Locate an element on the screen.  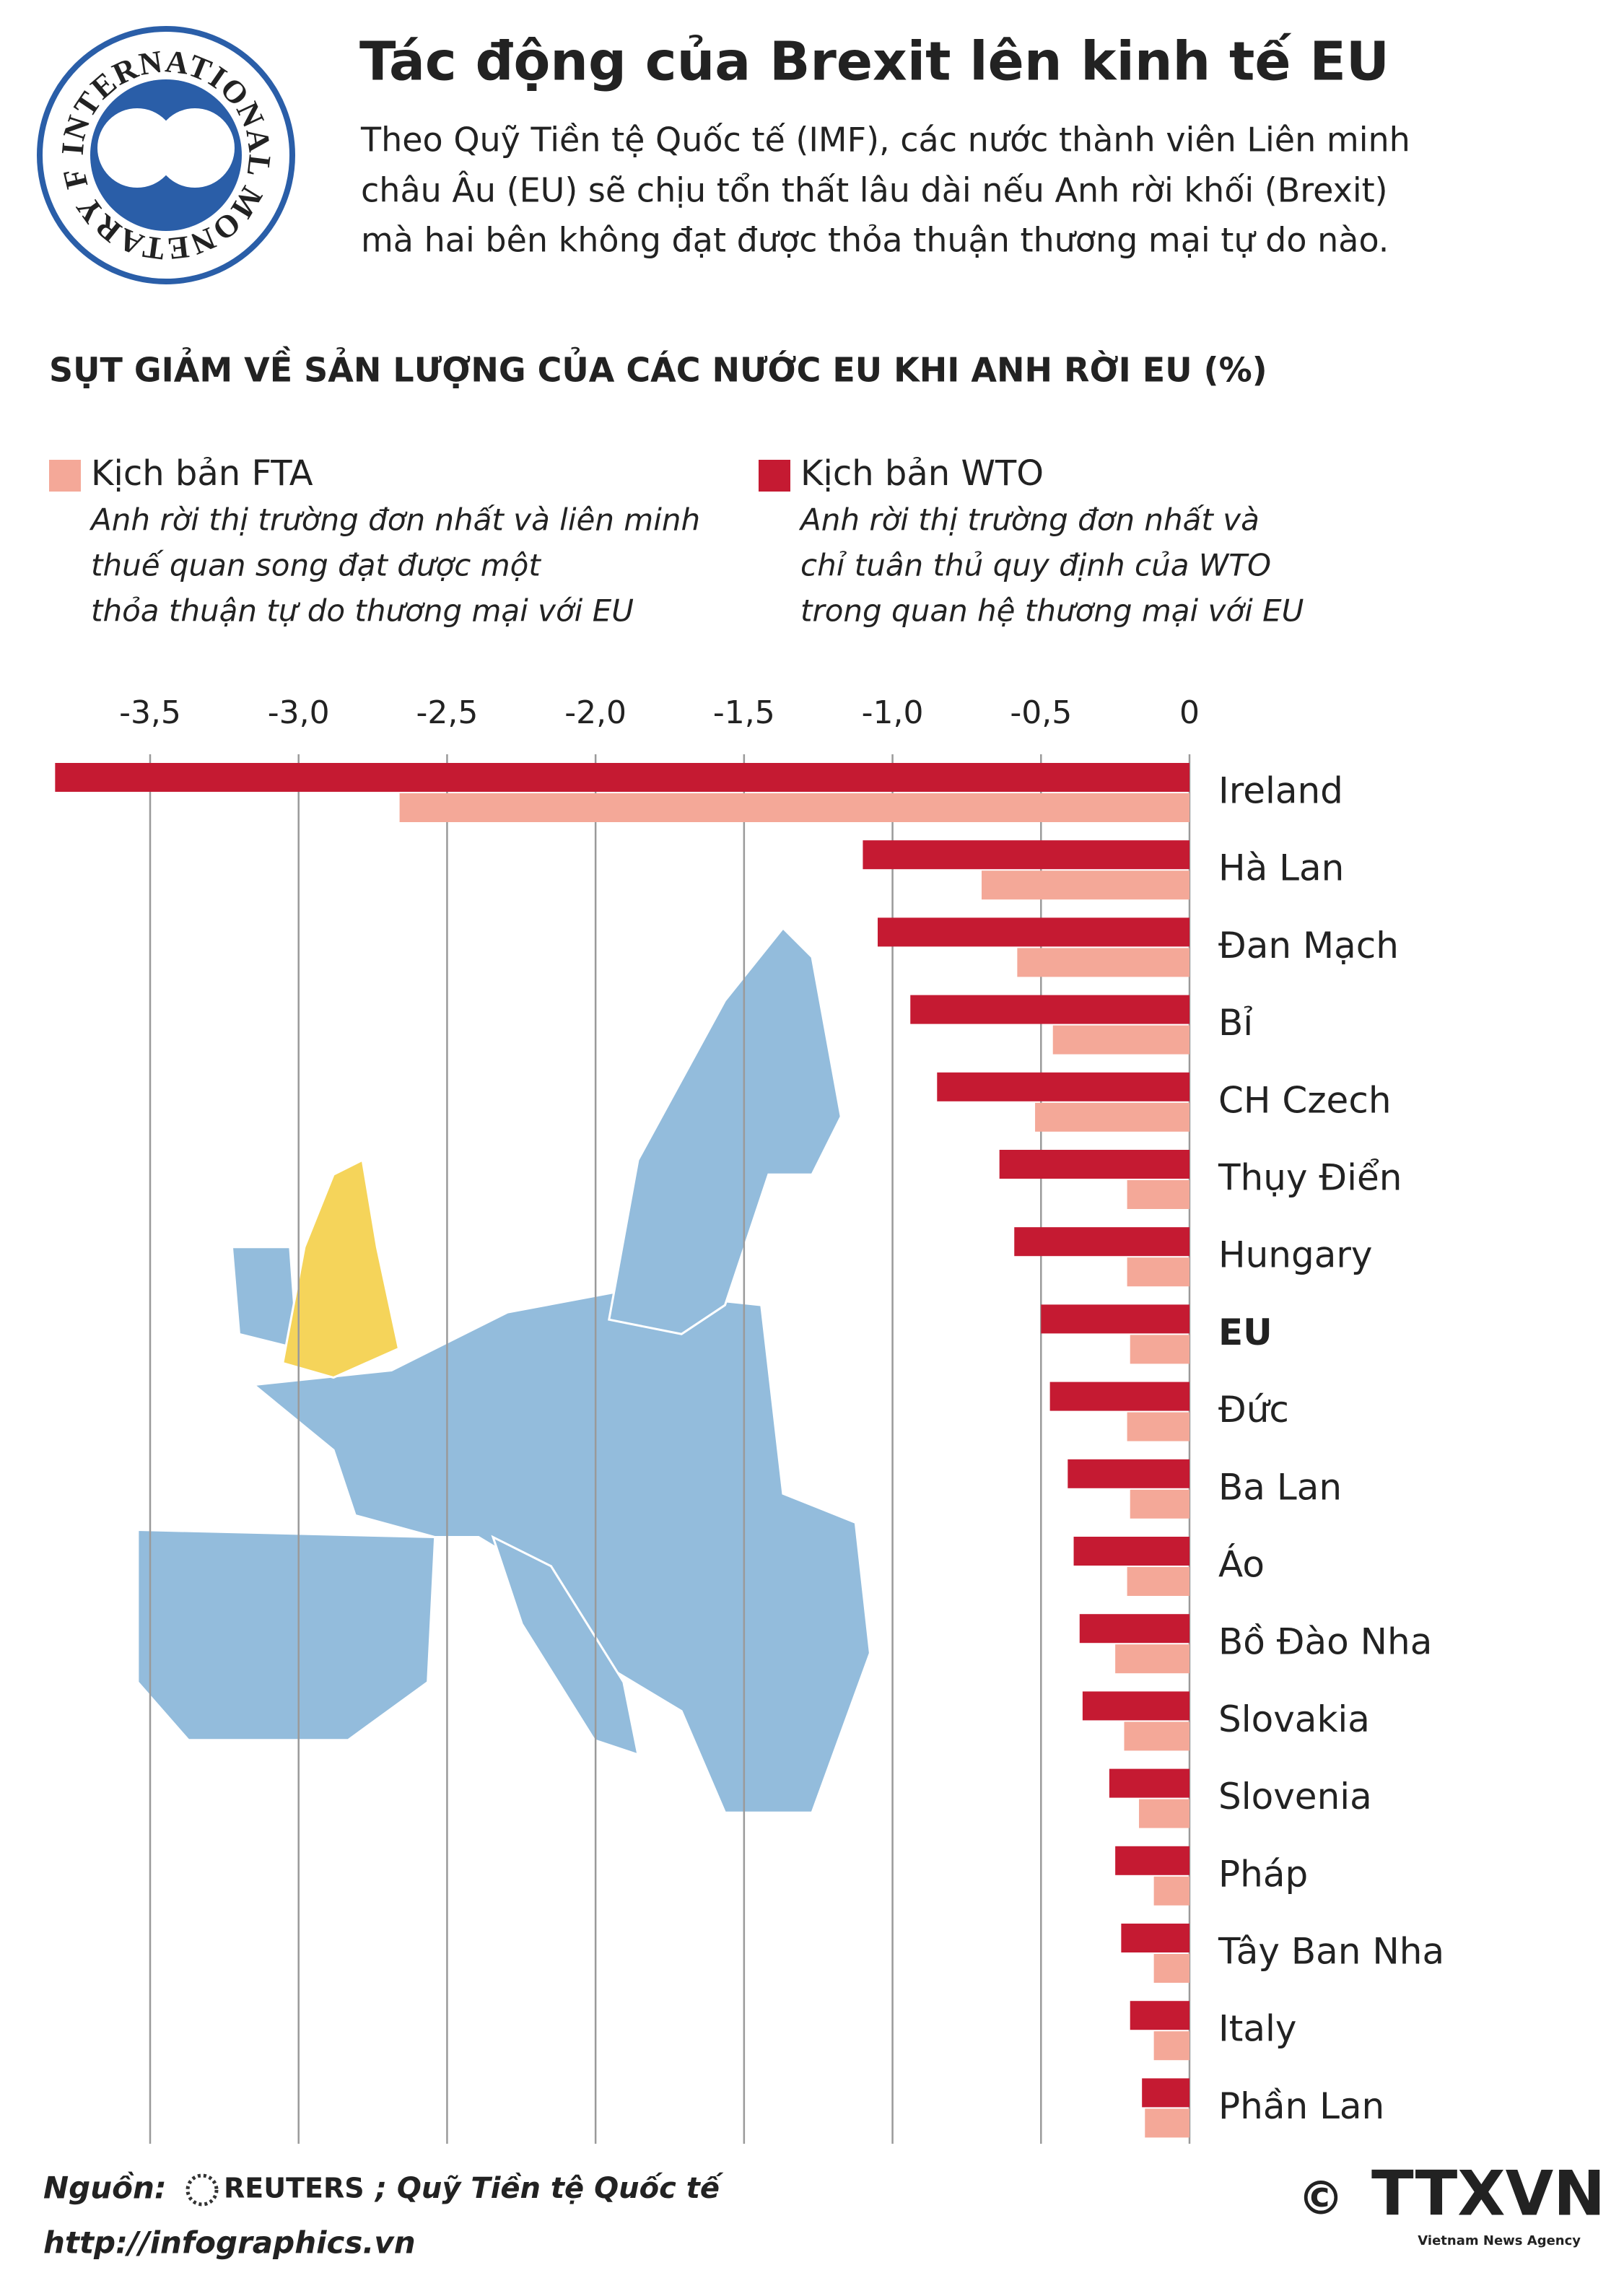
imf-logo: INTERNATIONAL MONETARY FUND is located at coordinates (147, 142).